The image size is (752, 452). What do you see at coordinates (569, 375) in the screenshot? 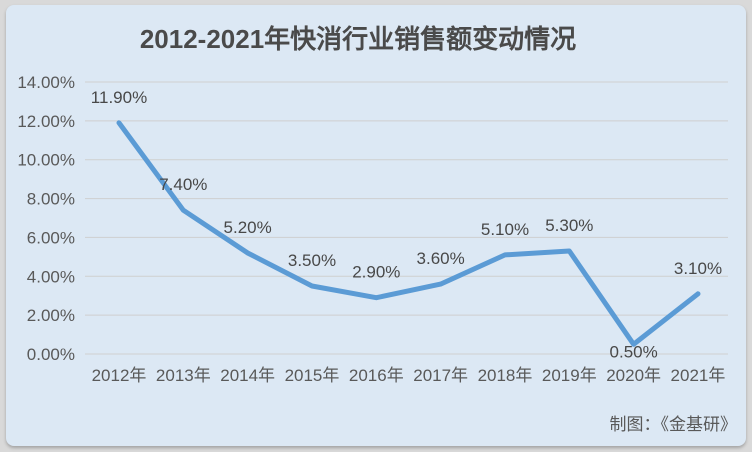
I see `x-axis-tick-label: 2019年` at bounding box center [569, 375].